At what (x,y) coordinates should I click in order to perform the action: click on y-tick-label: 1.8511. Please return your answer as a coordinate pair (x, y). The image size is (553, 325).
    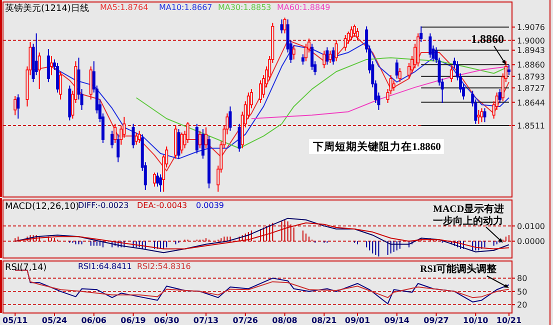
    Looking at the image, I should click on (531, 125).